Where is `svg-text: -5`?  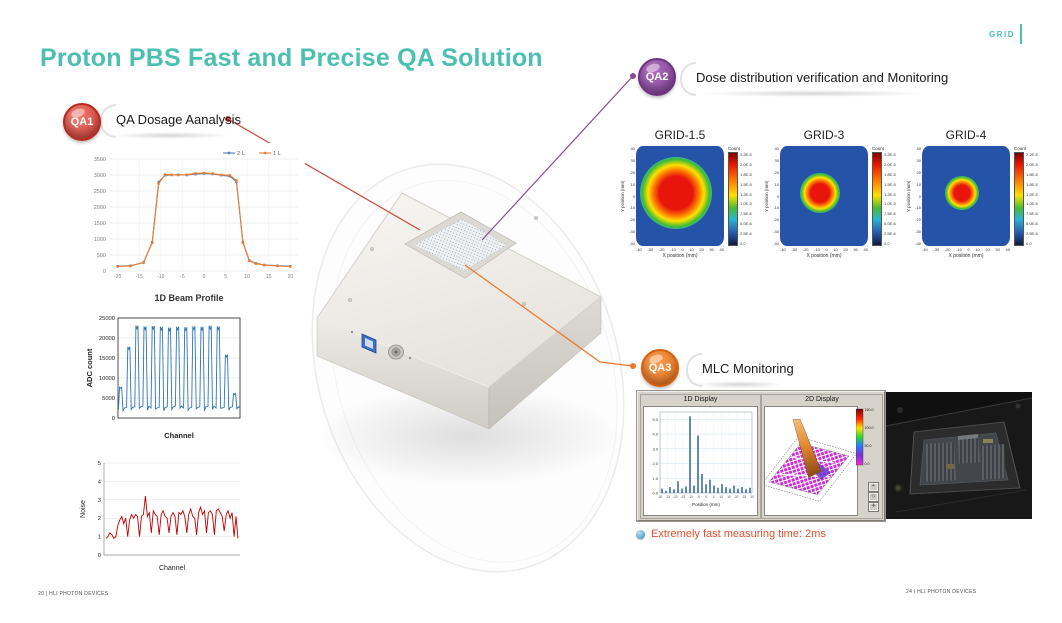
svg-text: -5 is located at coordinates (698, 497).